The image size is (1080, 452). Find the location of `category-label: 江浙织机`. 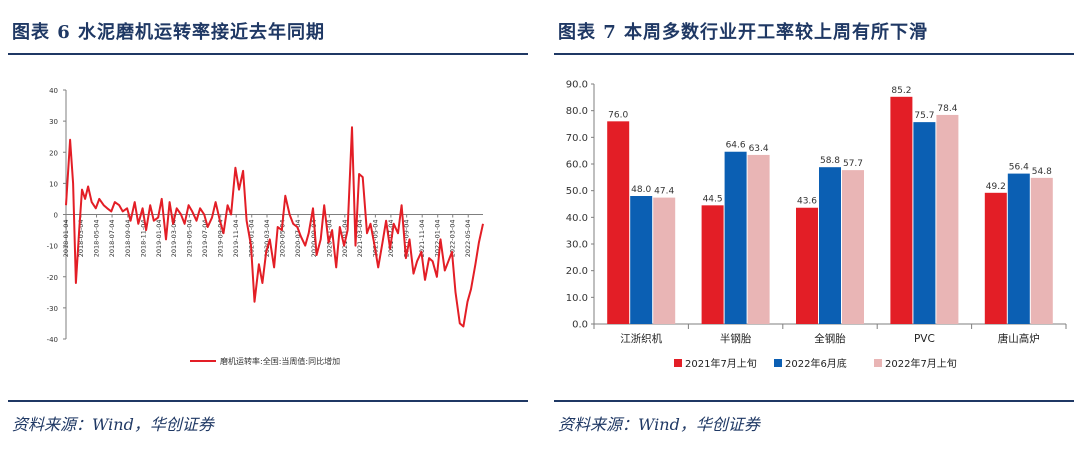

category-label: 江浙织机 is located at coordinates (641, 338).